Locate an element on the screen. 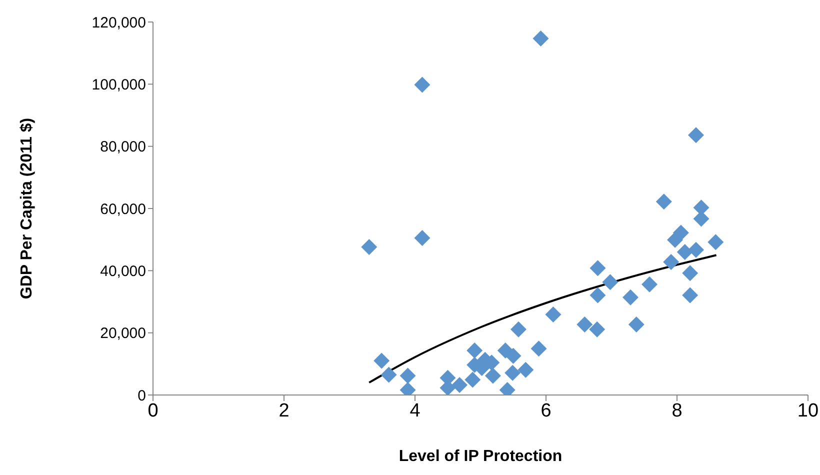 The image size is (820, 475). y-tick-label: 60,000 is located at coordinates (123, 209).